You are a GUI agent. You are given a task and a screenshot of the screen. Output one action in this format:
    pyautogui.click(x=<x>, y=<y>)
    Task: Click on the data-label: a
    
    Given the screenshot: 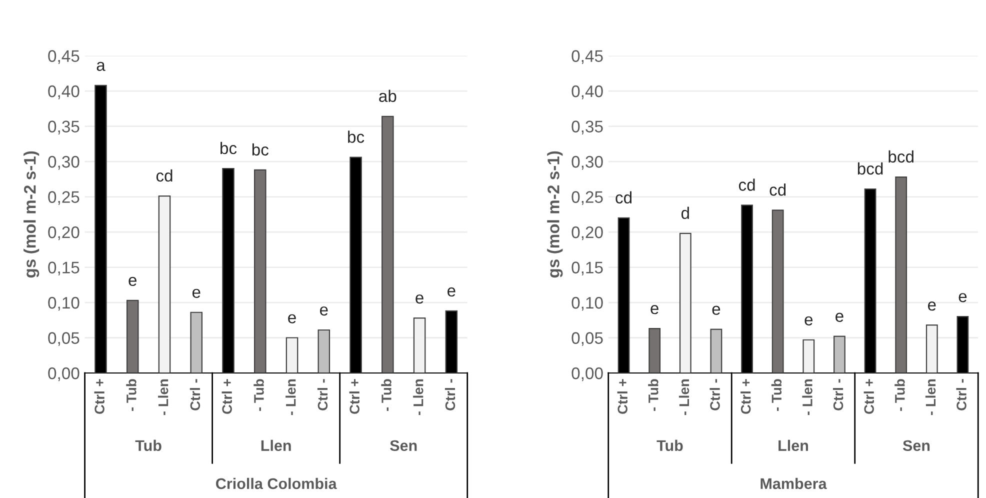 What is the action you would take?
    pyautogui.click(x=101, y=66)
    